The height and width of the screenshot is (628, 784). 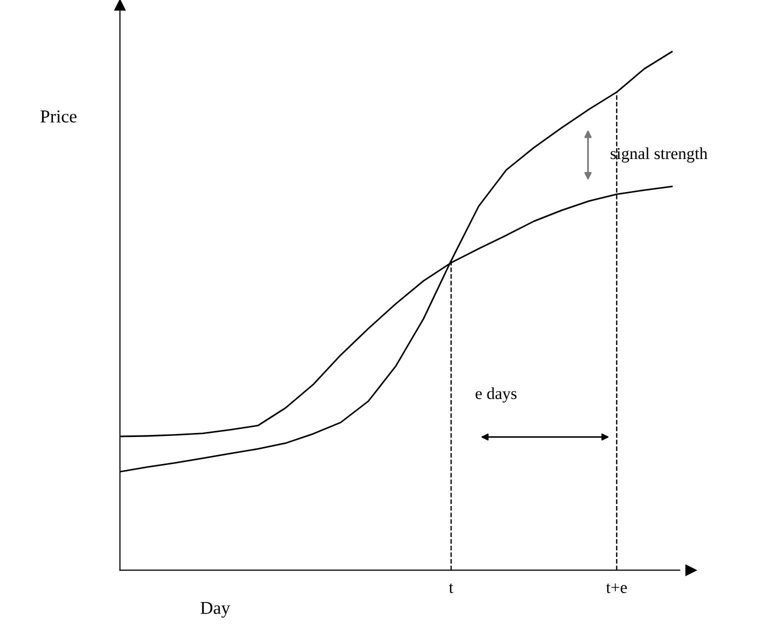 What do you see at coordinates (496, 395) in the screenshot?
I see `annotation: e days` at bounding box center [496, 395].